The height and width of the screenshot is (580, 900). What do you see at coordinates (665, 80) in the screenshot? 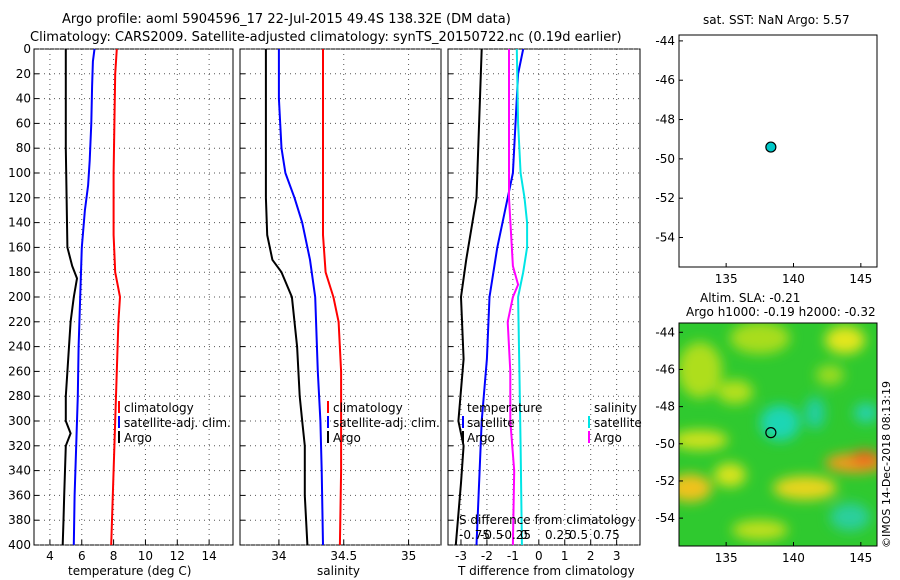
I see `y-tick-label: -46` at bounding box center [665, 80].